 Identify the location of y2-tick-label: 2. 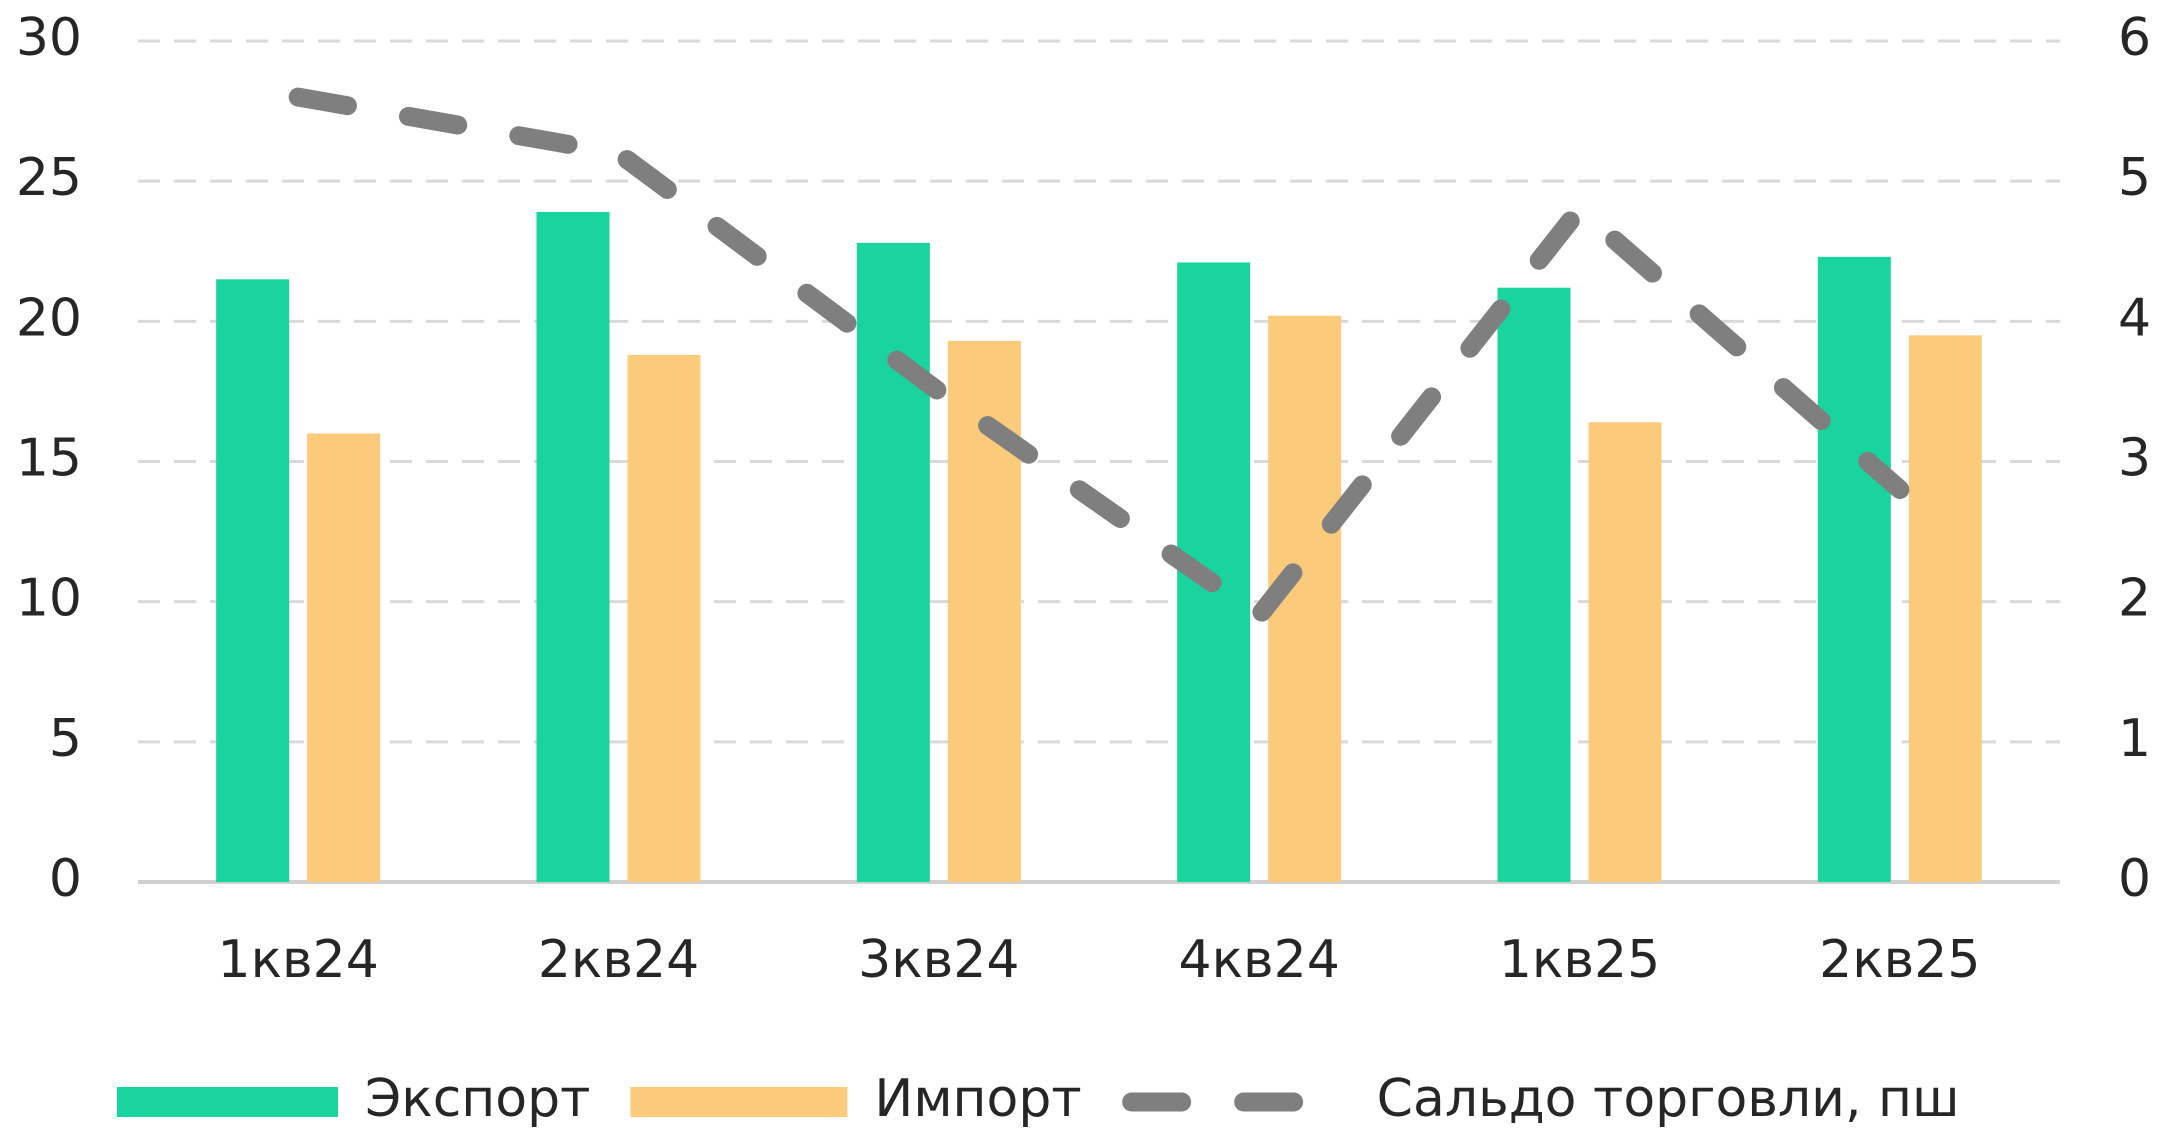
(2134, 599).